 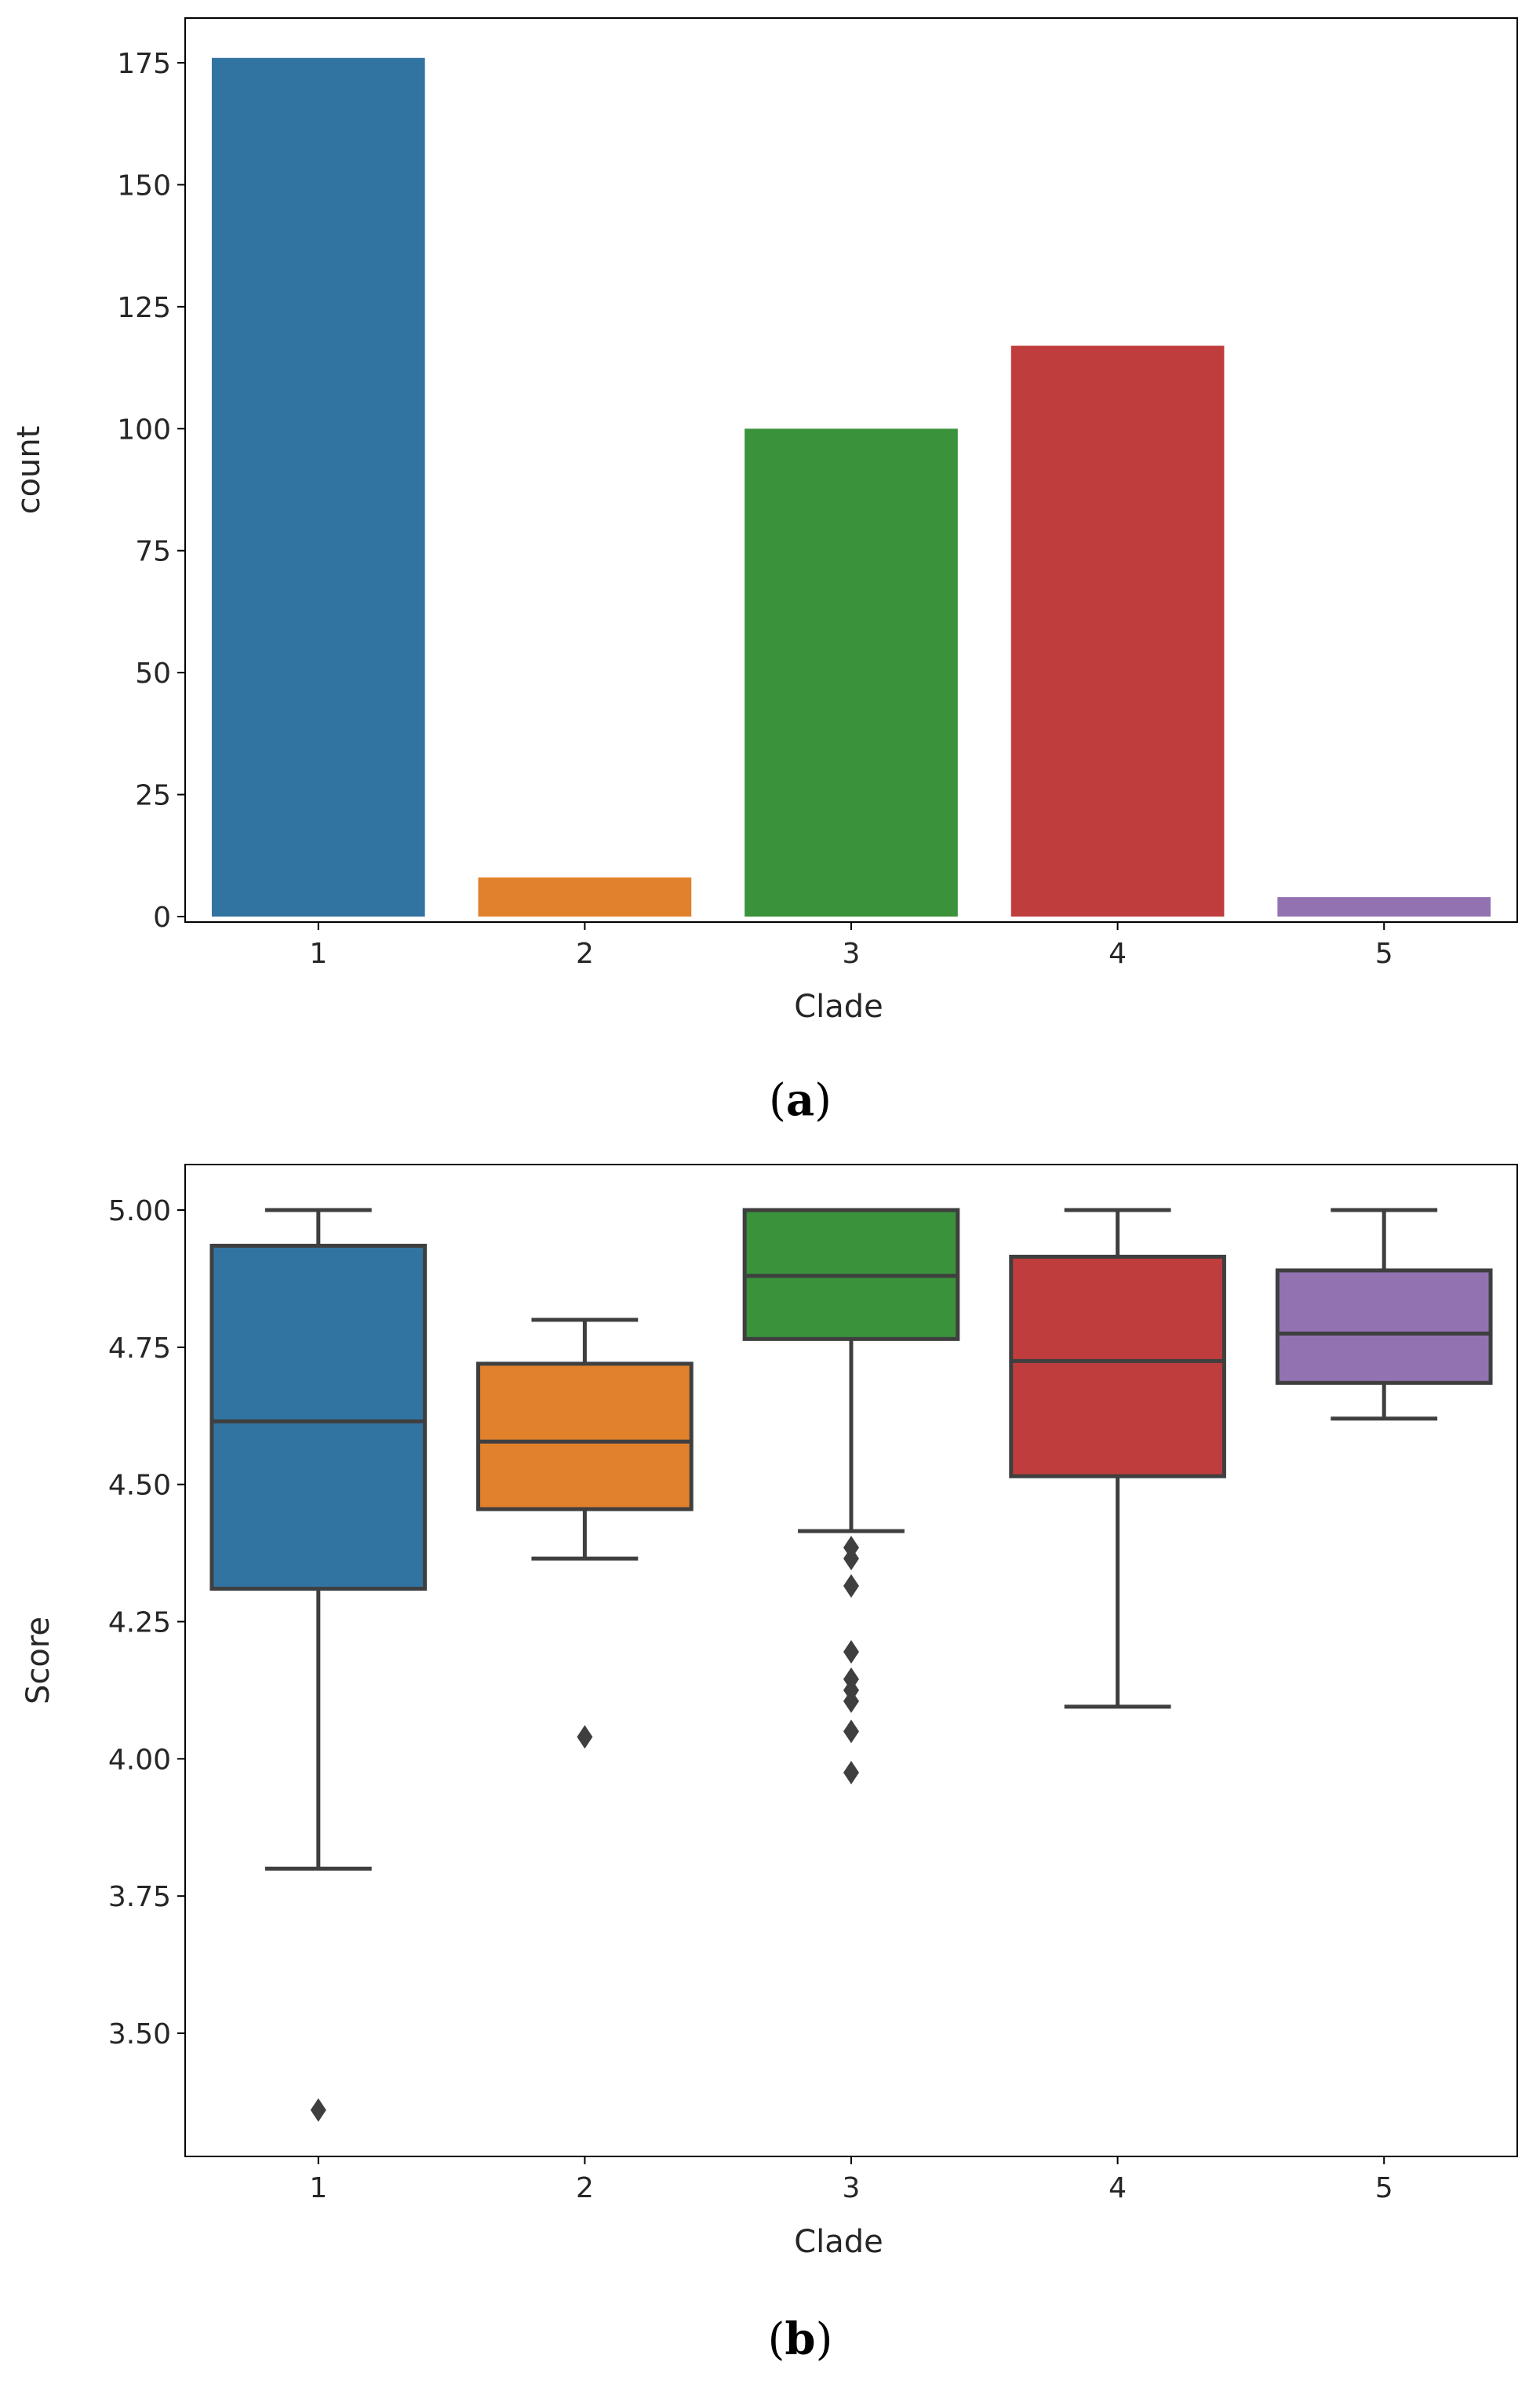 I want to click on y-tick-label-a: 75, so click(x=153, y=552).